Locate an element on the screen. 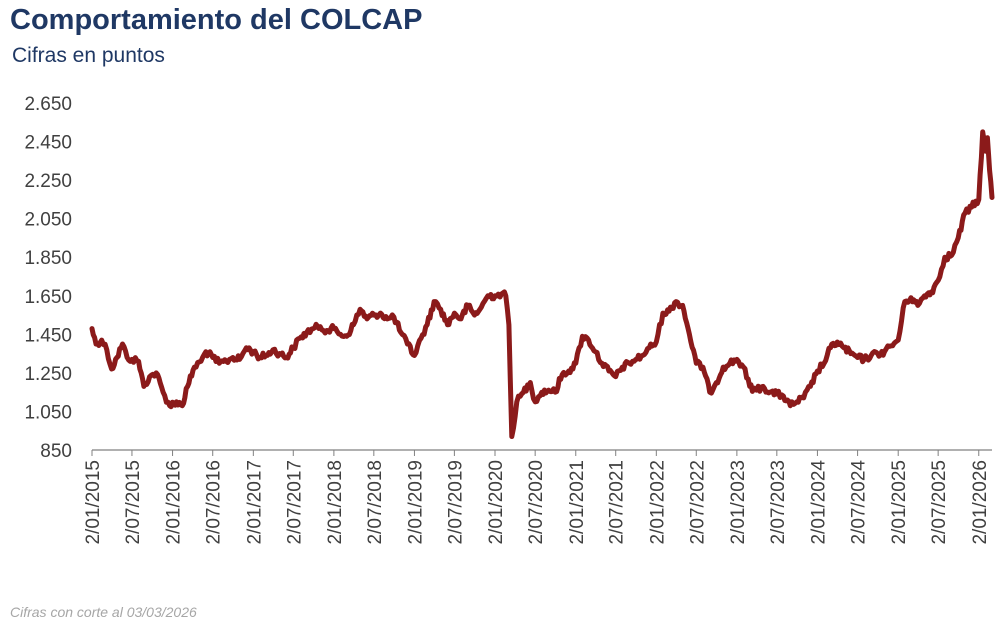 The image size is (1003, 633). chart-title: Comportamiento del COLCAP is located at coordinates (216, 20).